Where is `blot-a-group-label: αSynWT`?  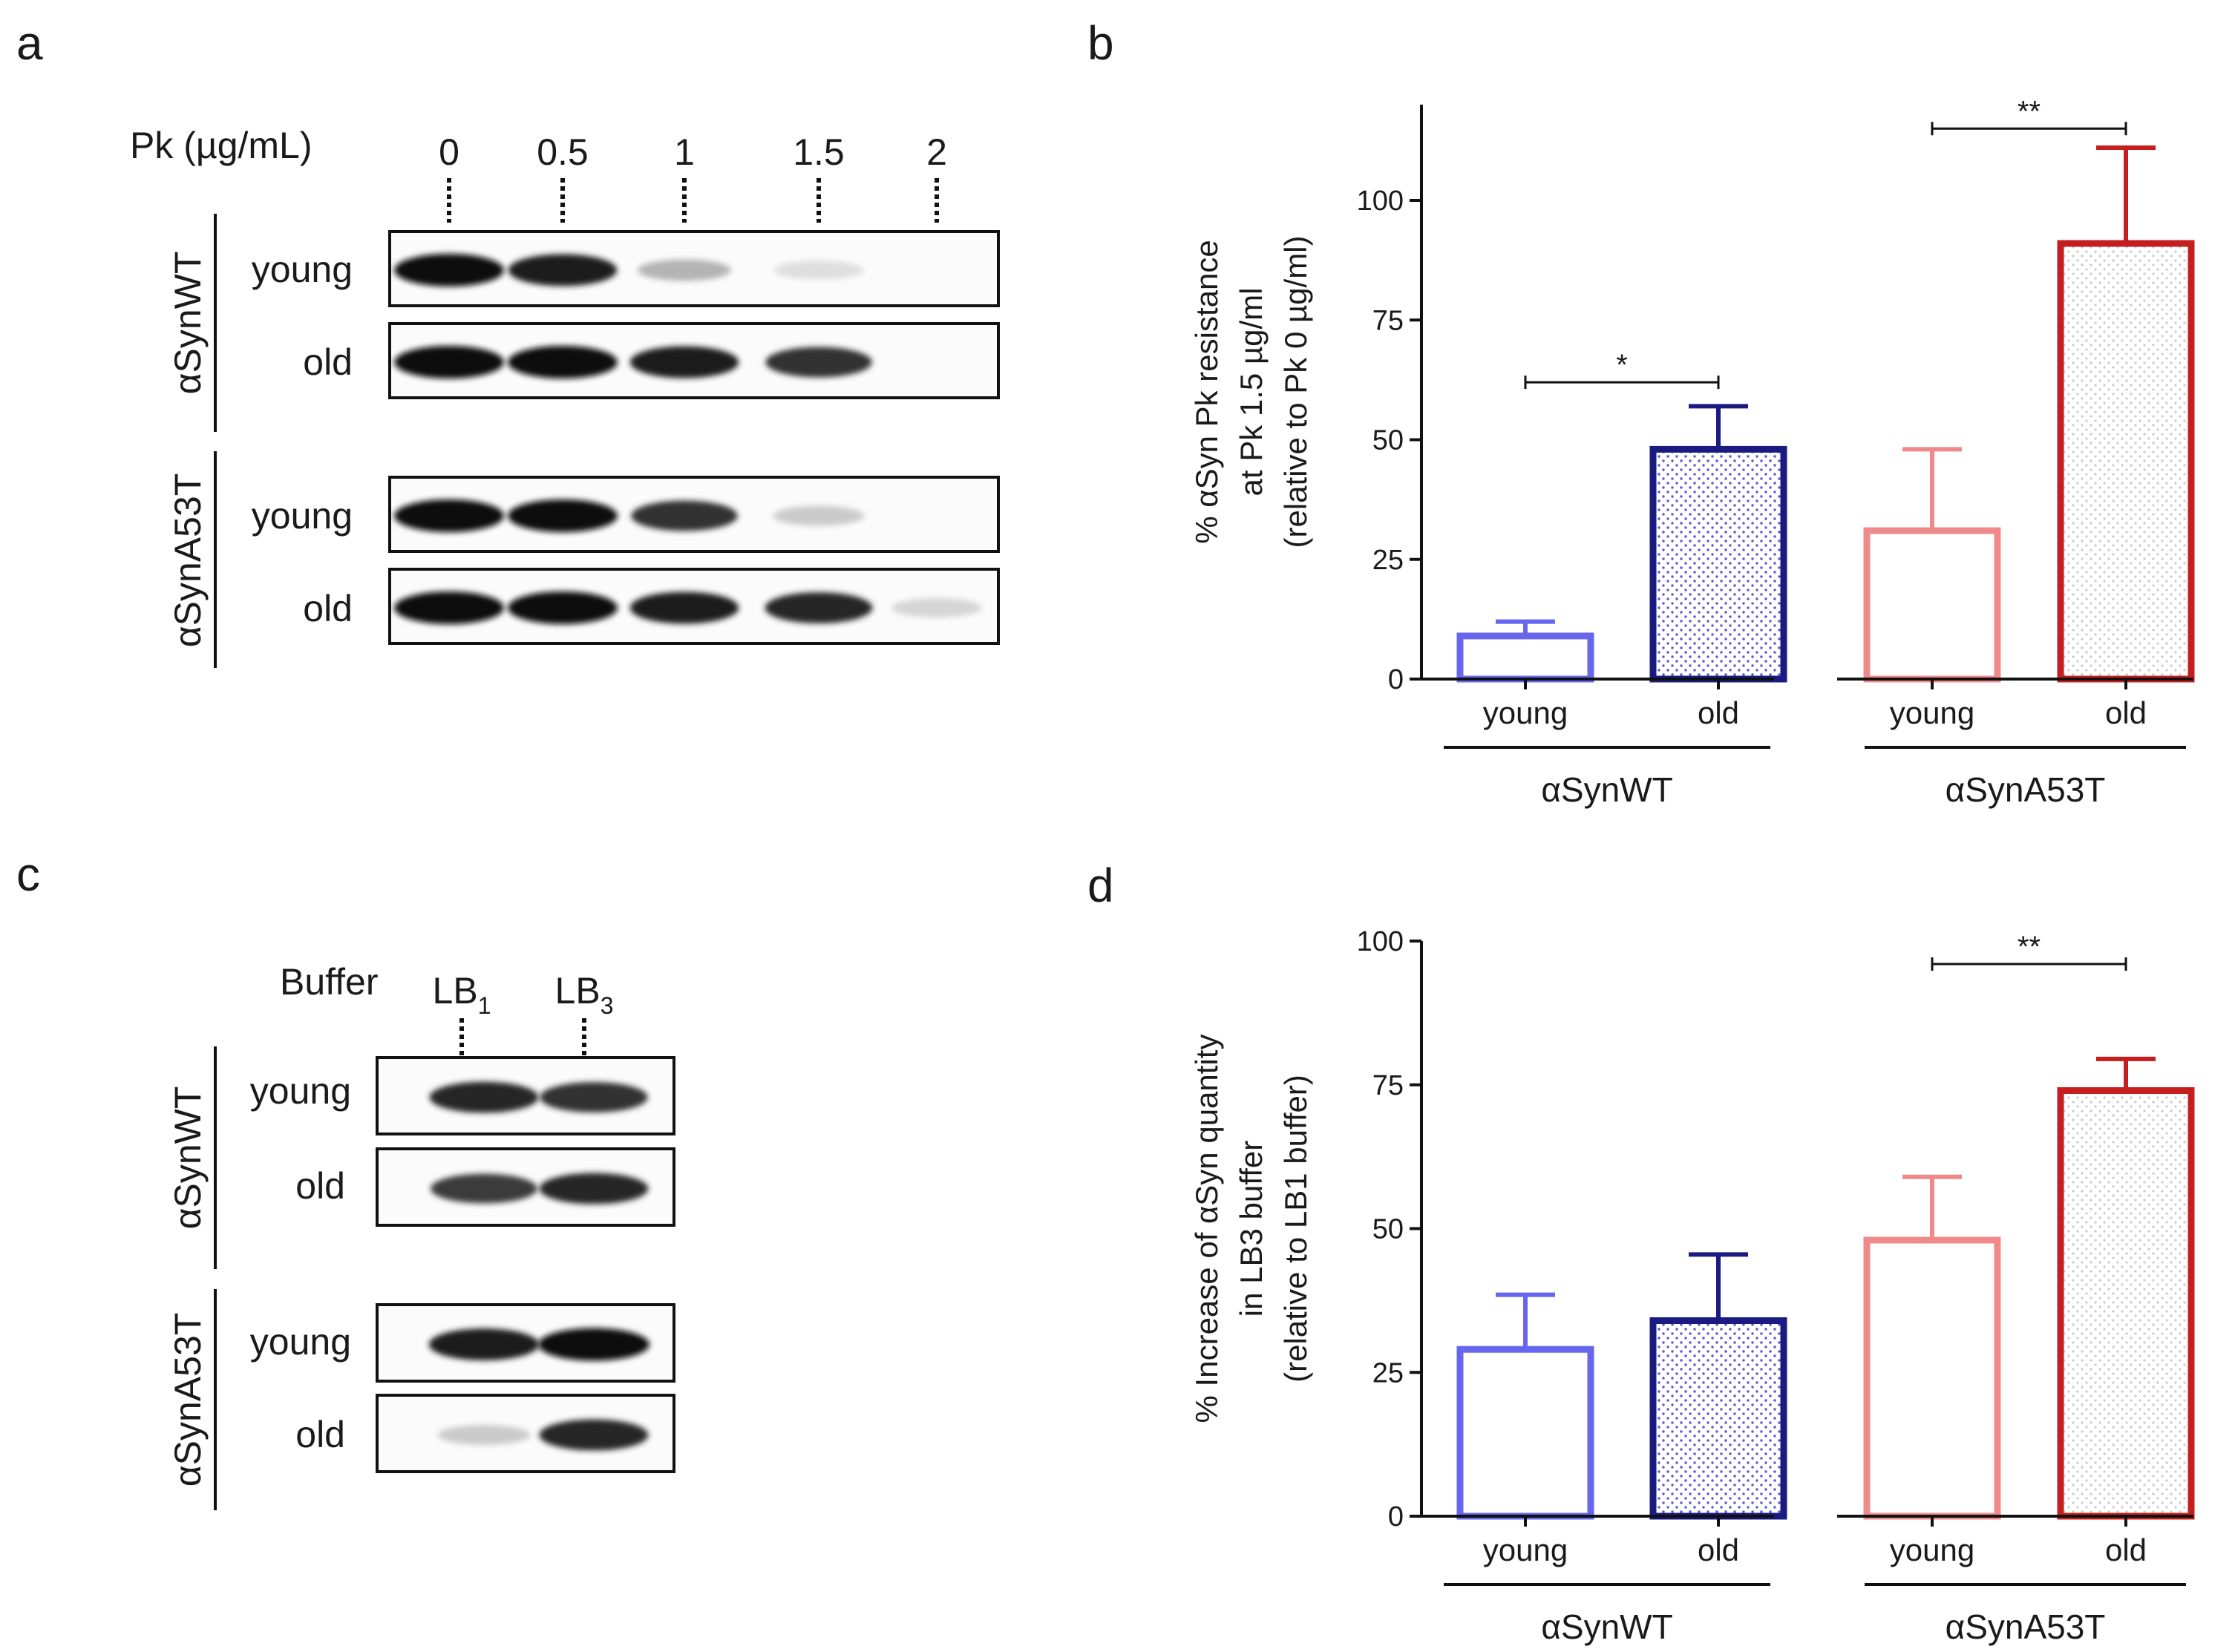
blot-a-group-label: αSynWT is located at coordinates (188, 323).